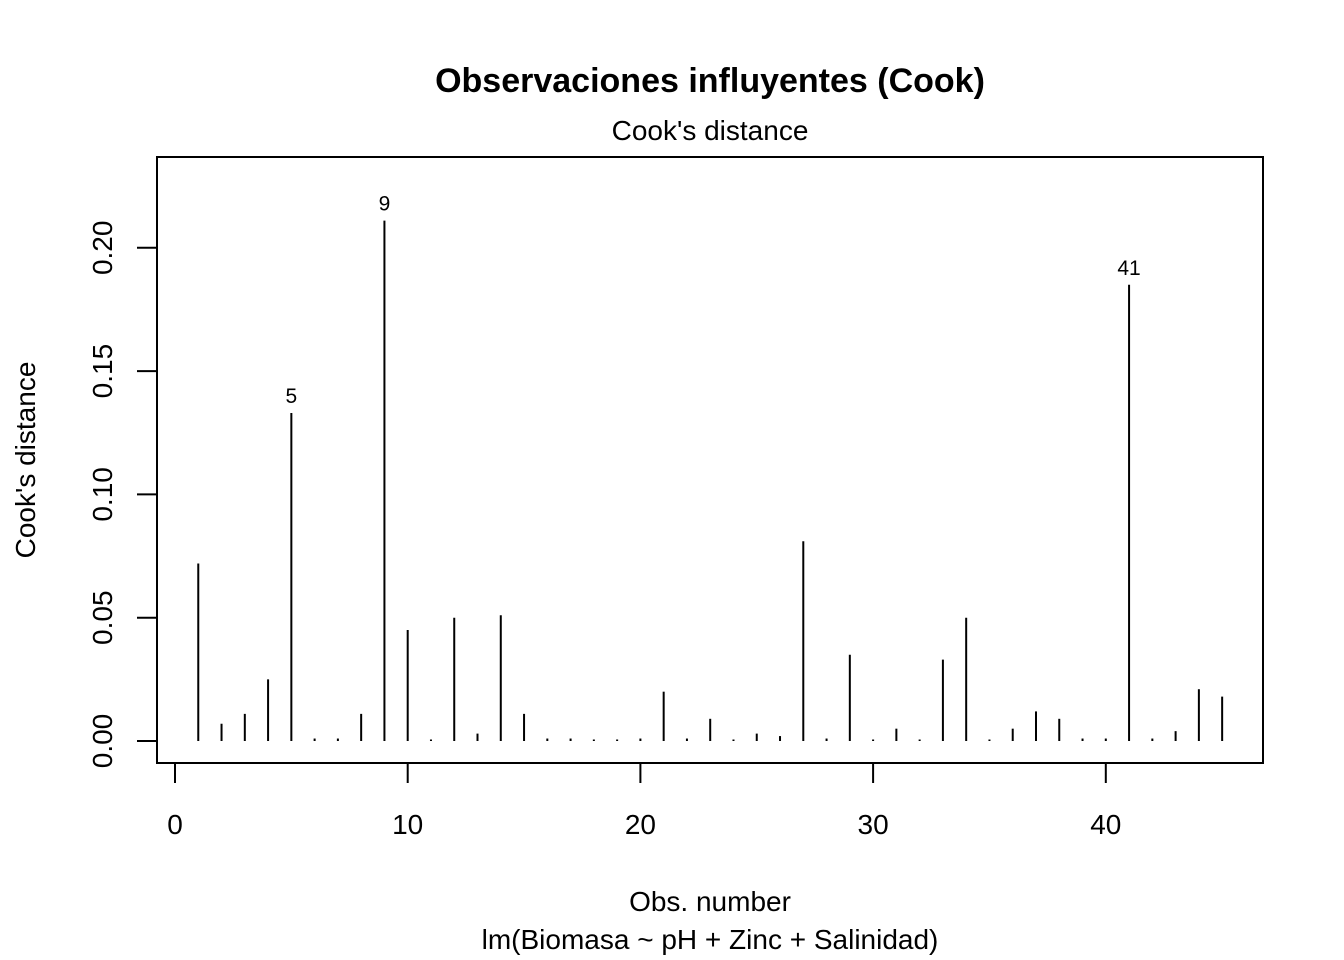 The width and height of the screenshot is (1344, 960). I want to click on chart-subtitle: Cook's distance, so click(710, 130).